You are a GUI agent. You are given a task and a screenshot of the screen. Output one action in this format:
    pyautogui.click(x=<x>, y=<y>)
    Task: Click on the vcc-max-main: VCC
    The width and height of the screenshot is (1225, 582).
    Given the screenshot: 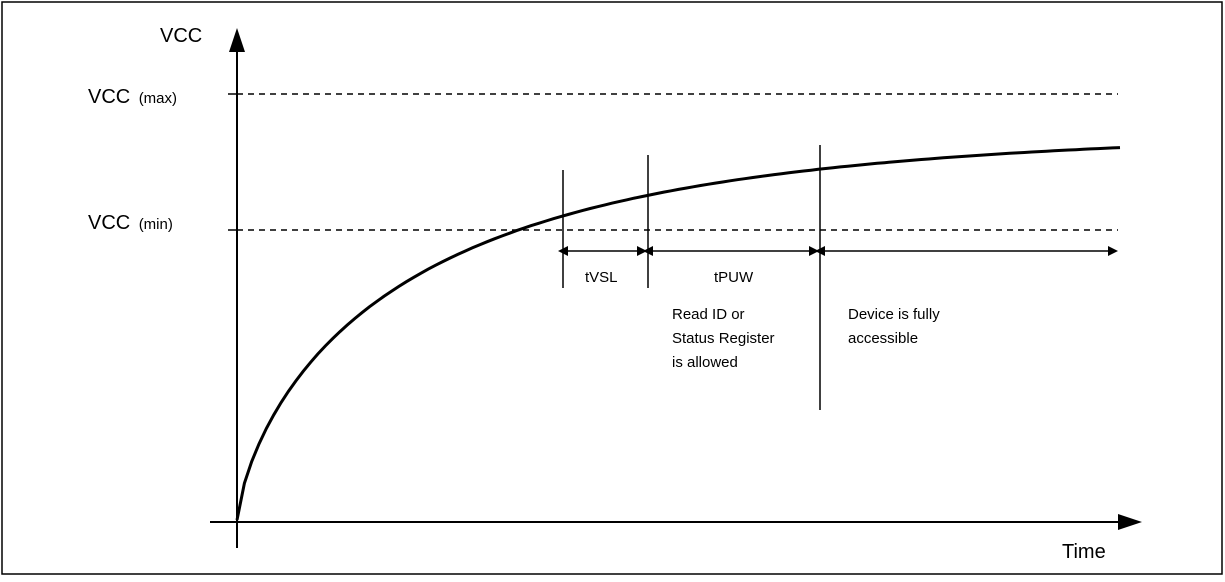 What is the action you would take?
    pyautogui.click(x=109, y=97)
    